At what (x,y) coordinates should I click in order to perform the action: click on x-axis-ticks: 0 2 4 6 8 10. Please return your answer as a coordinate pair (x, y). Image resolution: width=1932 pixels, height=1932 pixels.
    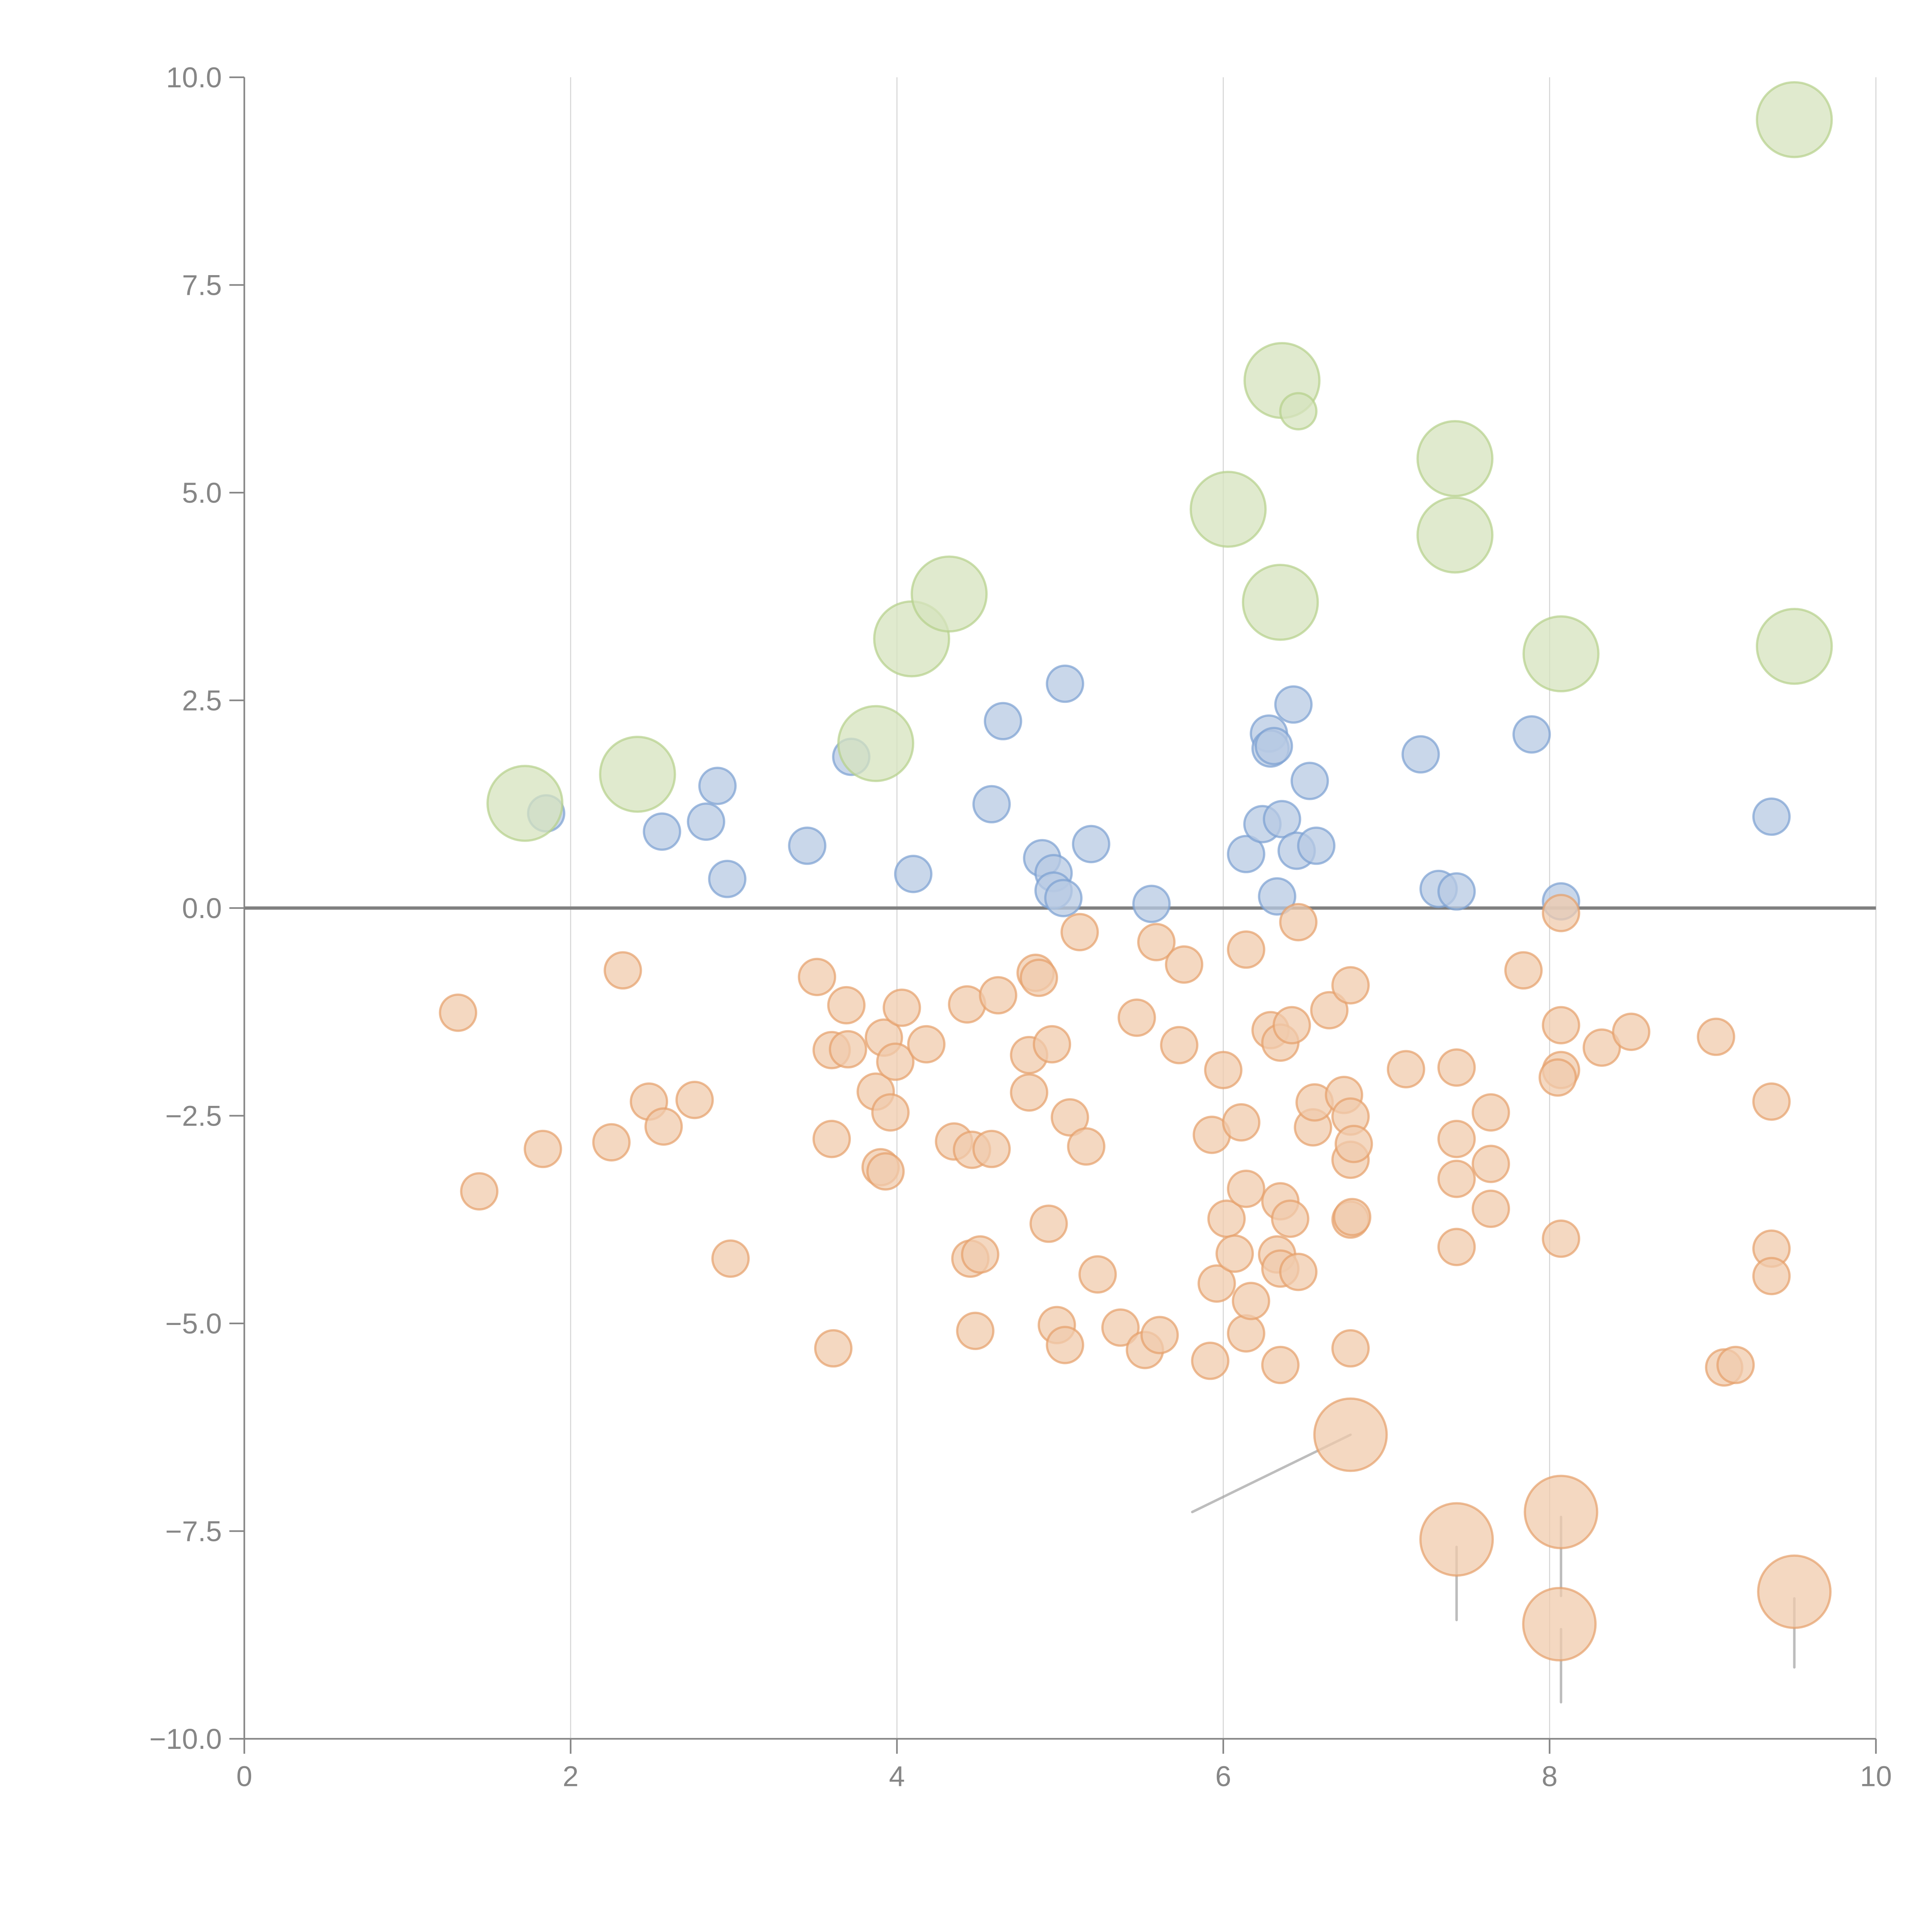
    Looking at the image, I should click on (1064, 1766).